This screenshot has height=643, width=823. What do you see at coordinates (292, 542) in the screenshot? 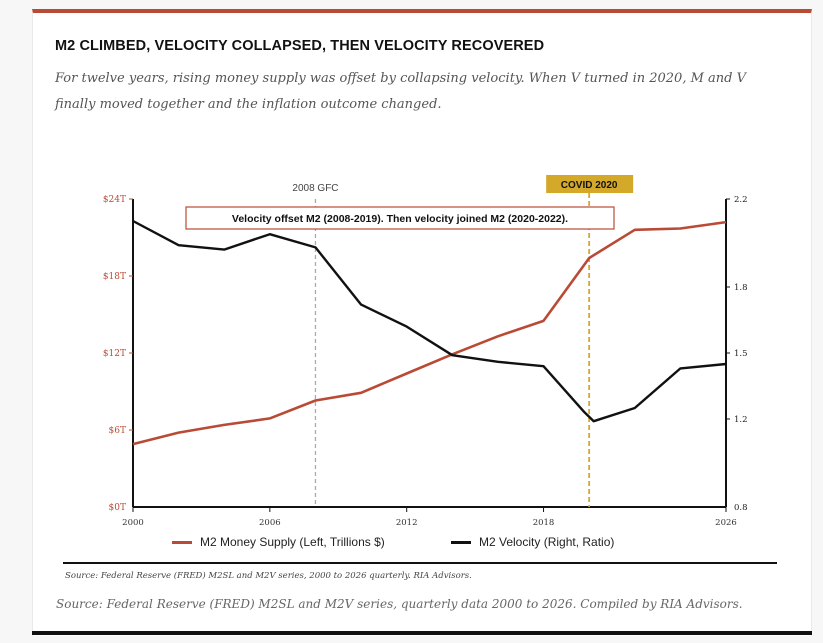
I see `legend-m2-label: M2 Money Supply (Left, Trillions $)` at bounding box center [292, 542].